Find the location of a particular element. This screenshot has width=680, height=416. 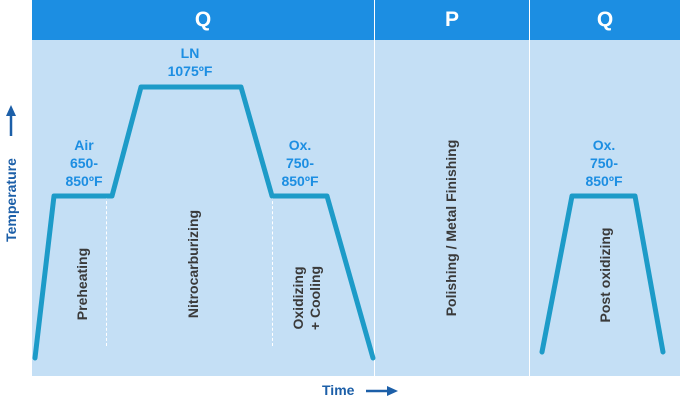

step-post-ox-text: Post oxidizing is located at coordinates (605, 275).